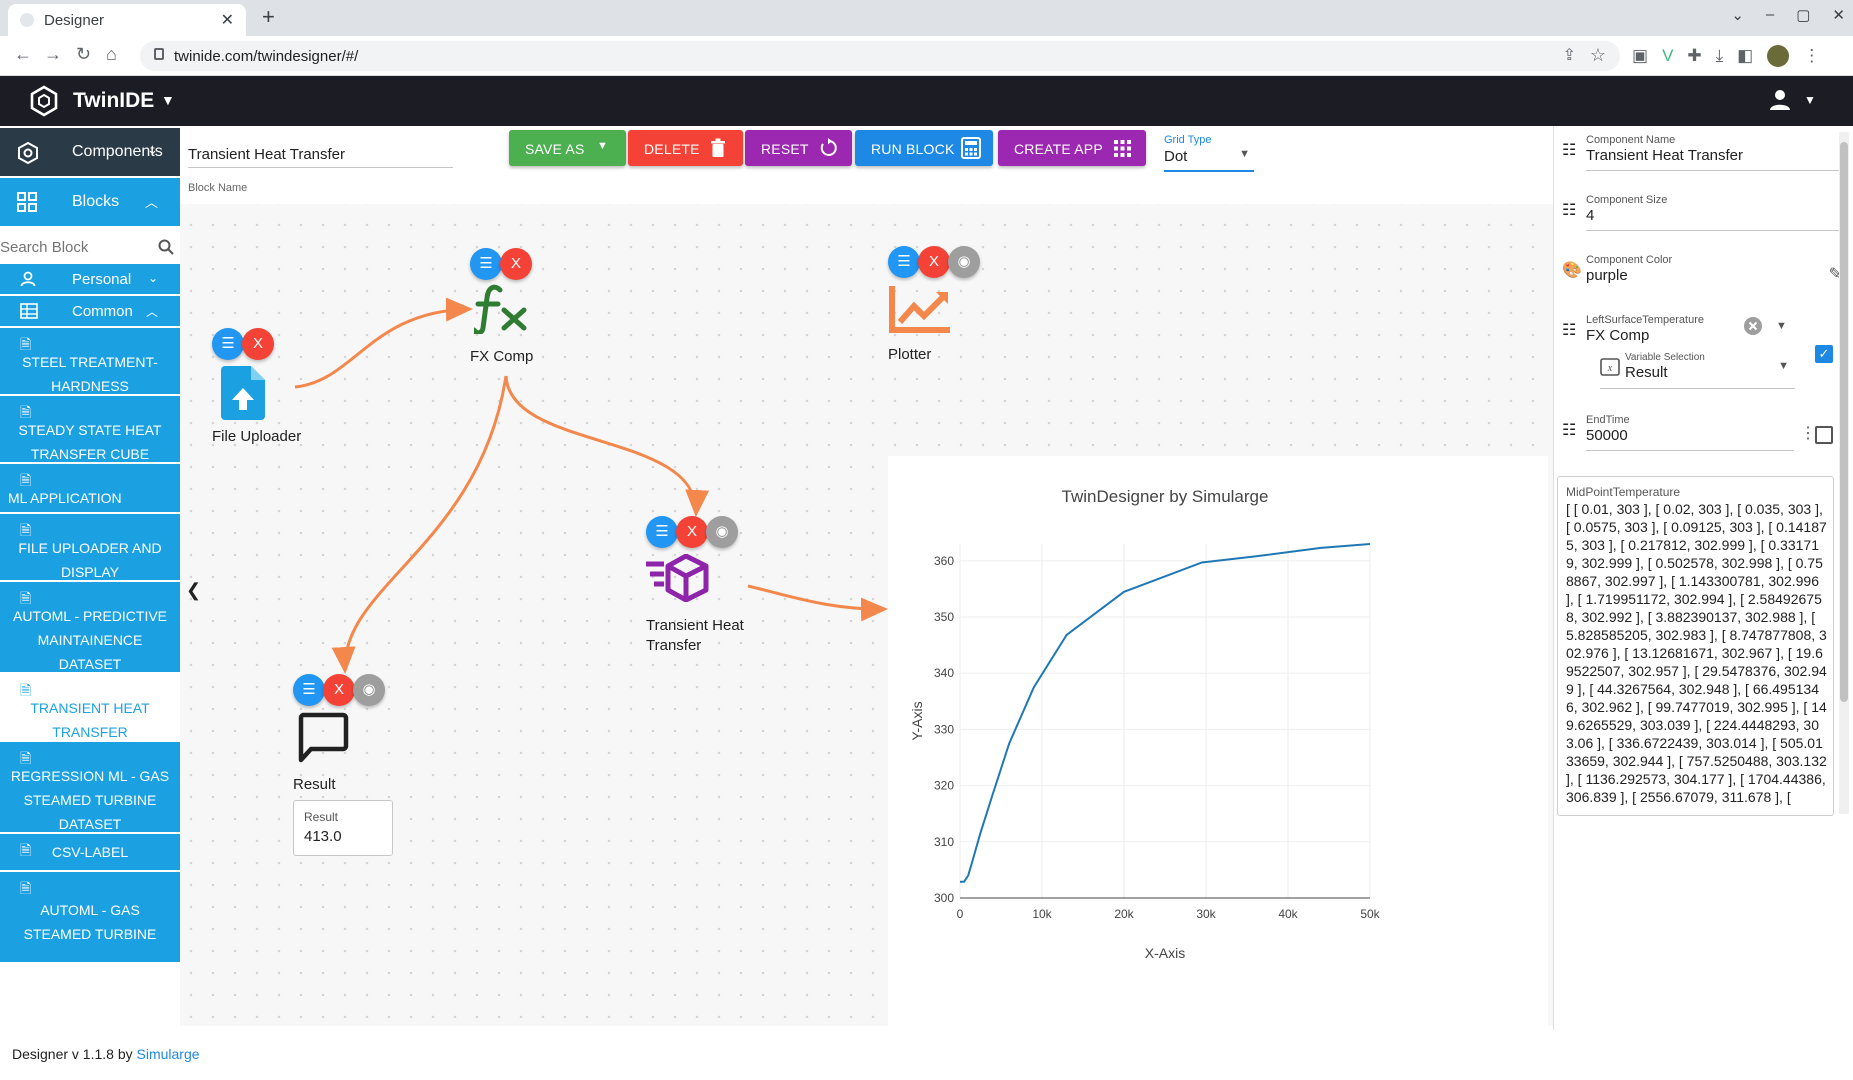 This screenshot has width=1853, height=1080. I want to click on left-surface-checkbox: ✓, so click(1824, 354).